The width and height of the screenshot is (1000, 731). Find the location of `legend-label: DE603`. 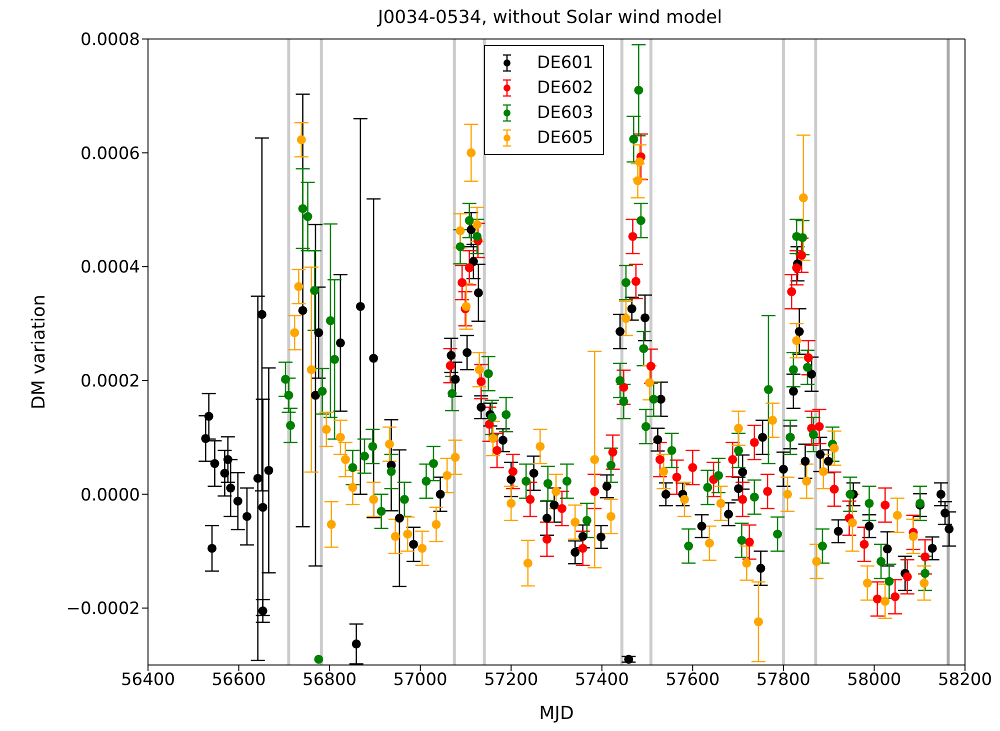

legend-label: DE603 is located at coordinates (565, 112).